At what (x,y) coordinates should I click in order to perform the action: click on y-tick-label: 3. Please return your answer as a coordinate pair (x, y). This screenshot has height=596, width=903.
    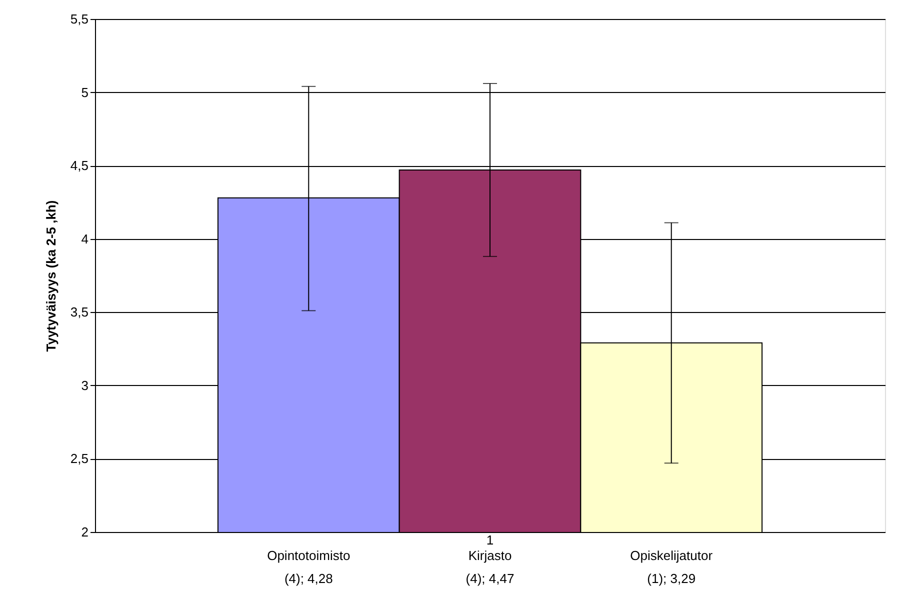
    Looking at the image, I should click on (84, 385).